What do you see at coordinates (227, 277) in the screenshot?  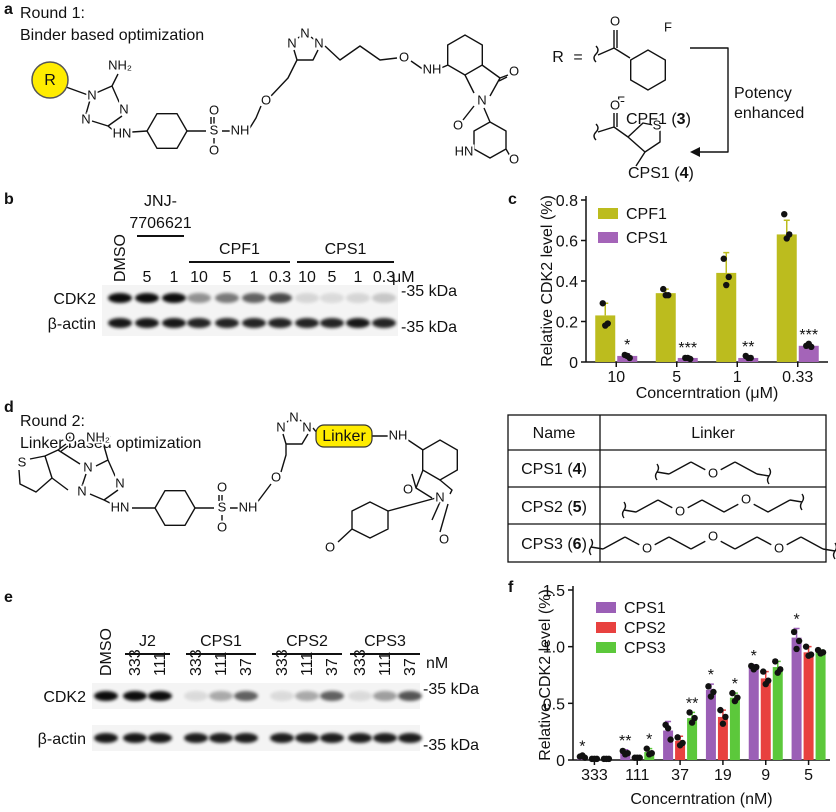 I see `concentration-label: 5` at bounding box center [227, 277].